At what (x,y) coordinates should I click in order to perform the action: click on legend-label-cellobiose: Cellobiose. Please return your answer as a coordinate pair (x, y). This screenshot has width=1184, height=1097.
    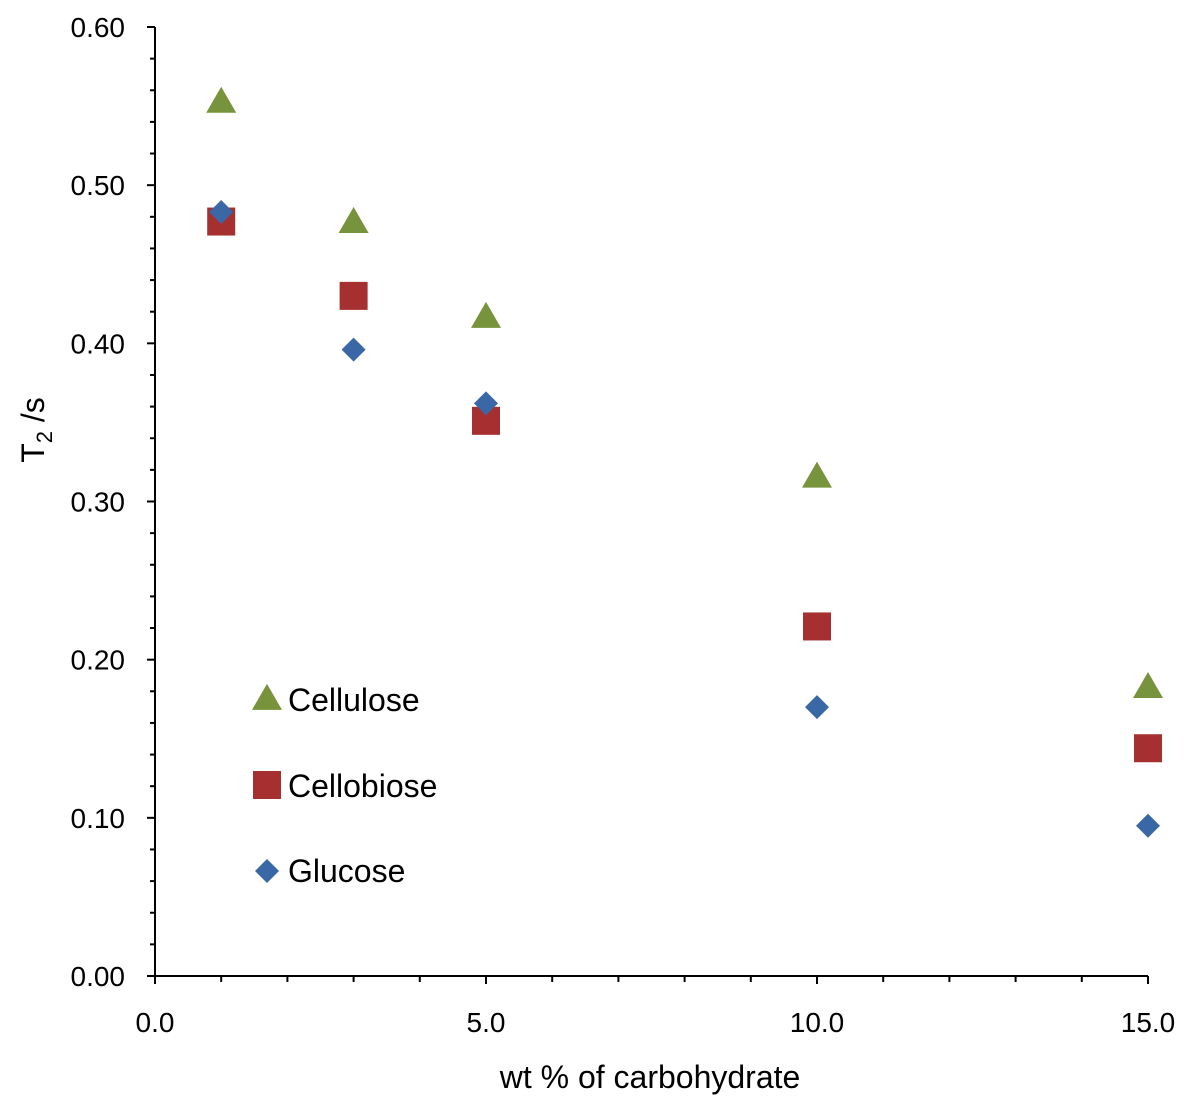
    Looking at the image, I should click on (362, 786).